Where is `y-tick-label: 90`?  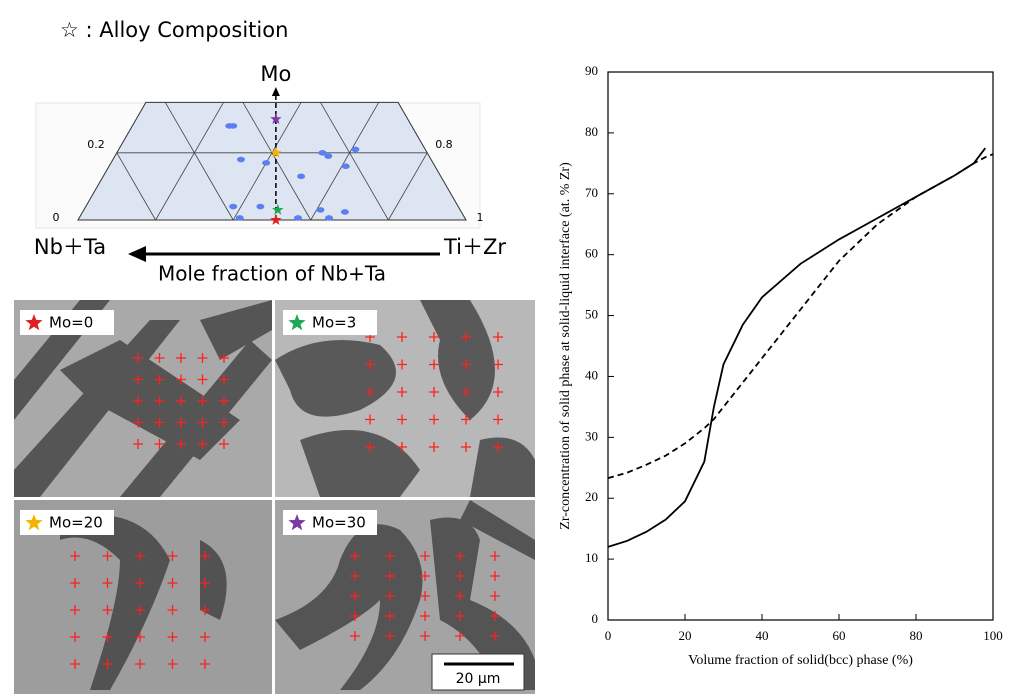
y-tick-label: 90 is located at coordinates (591, 70).